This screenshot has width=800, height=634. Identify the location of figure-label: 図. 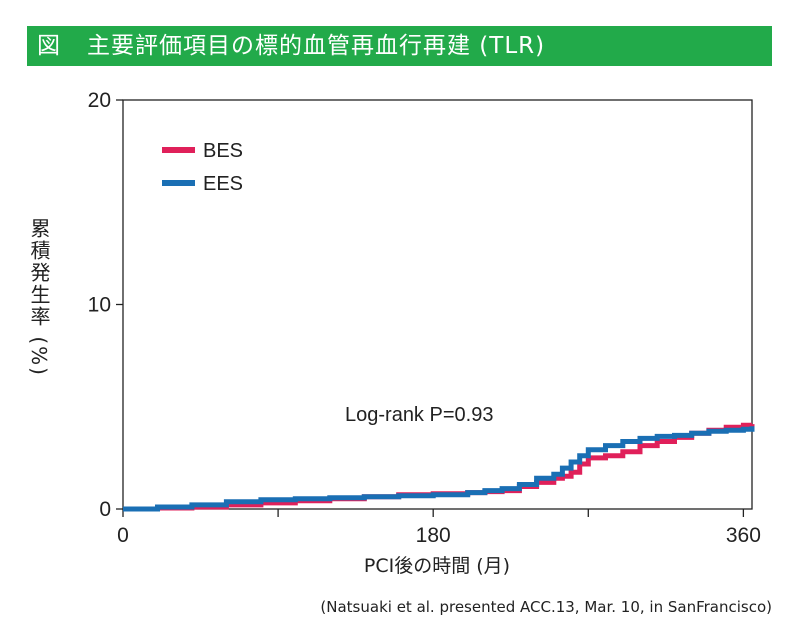
(49, 46).